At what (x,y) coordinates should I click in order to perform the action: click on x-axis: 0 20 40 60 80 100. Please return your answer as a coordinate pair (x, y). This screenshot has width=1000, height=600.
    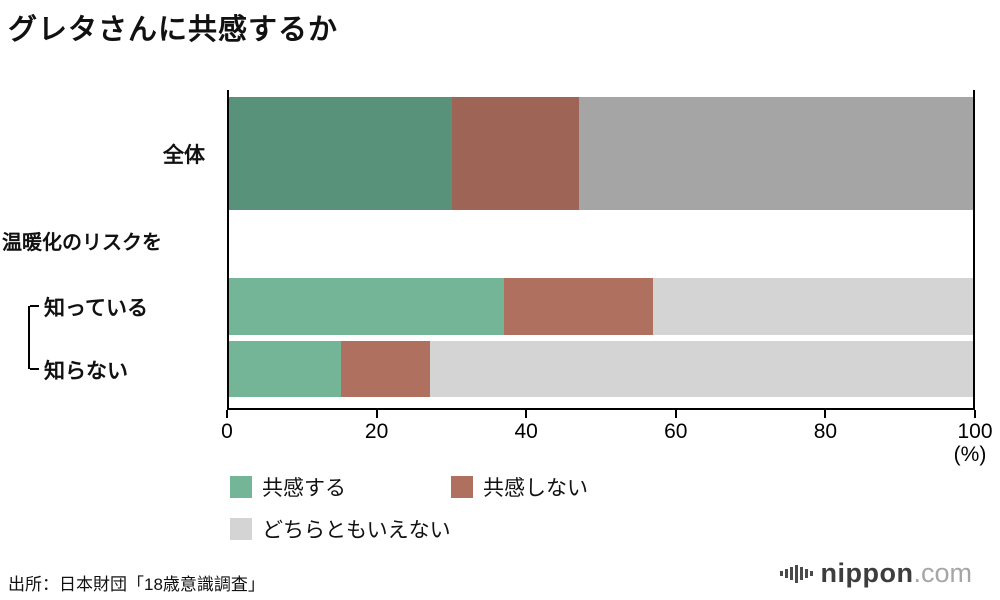
    Looking at the image, I should click on (607, 430).